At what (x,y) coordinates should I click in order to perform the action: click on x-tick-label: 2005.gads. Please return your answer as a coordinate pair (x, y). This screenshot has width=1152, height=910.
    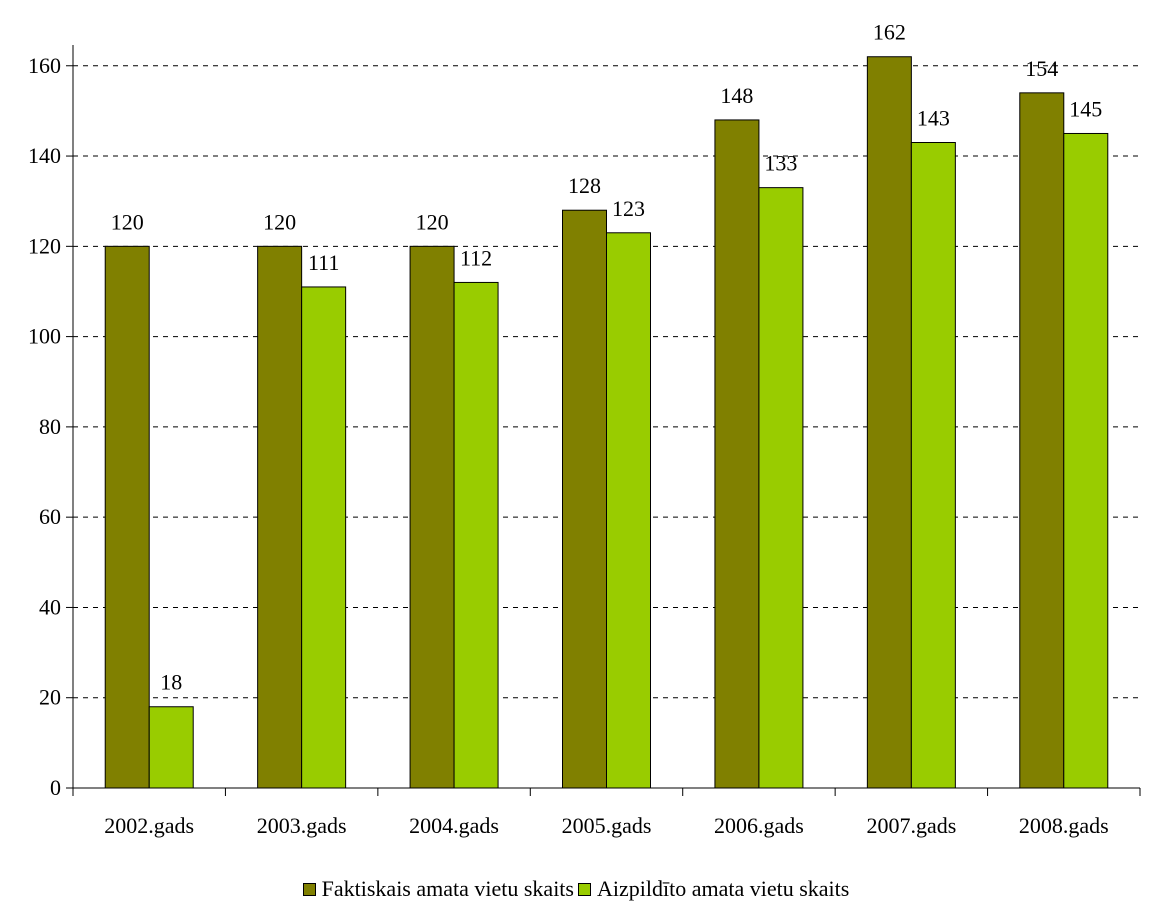
    Looking at the image, I should click on (607, 825).